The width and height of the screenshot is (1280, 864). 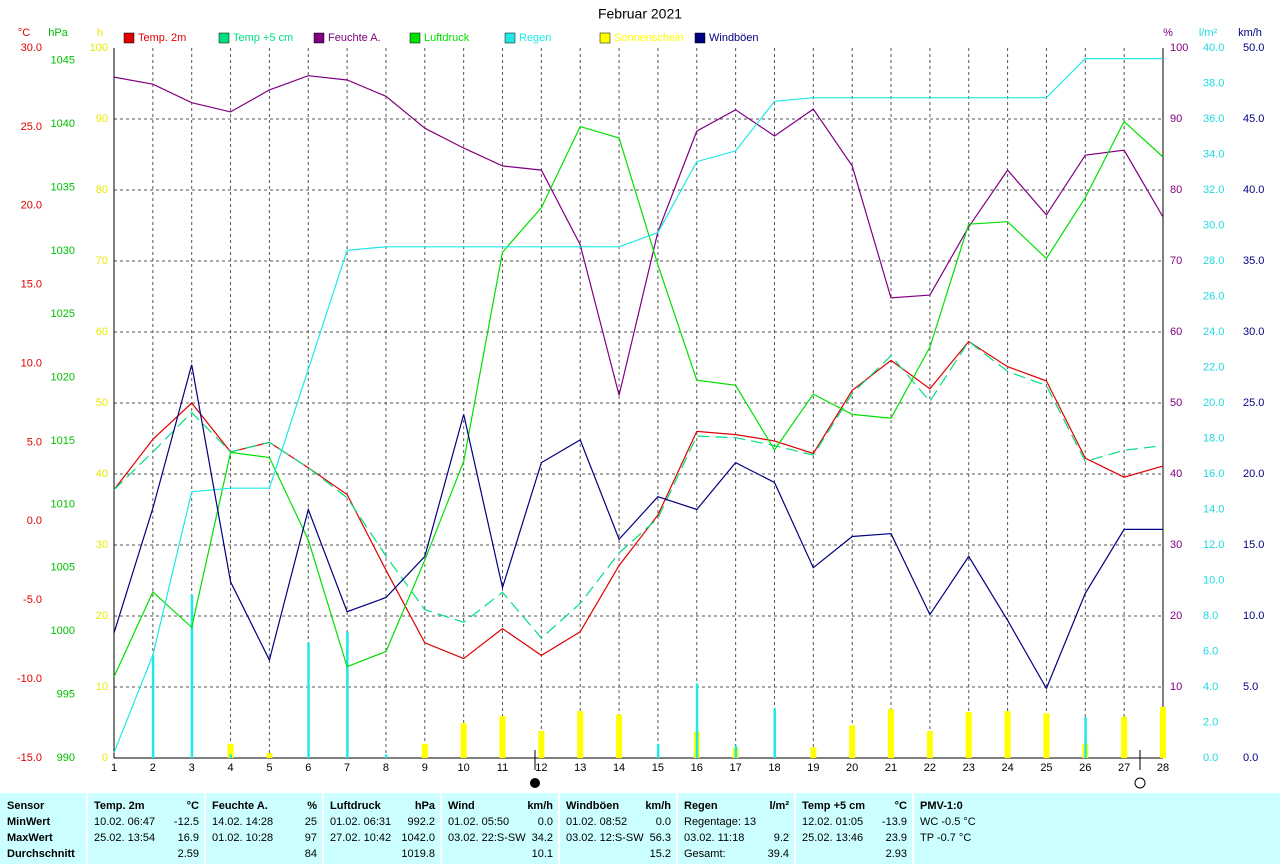 I want to click on cell-value: 15.2, so click(x=660, y=854).